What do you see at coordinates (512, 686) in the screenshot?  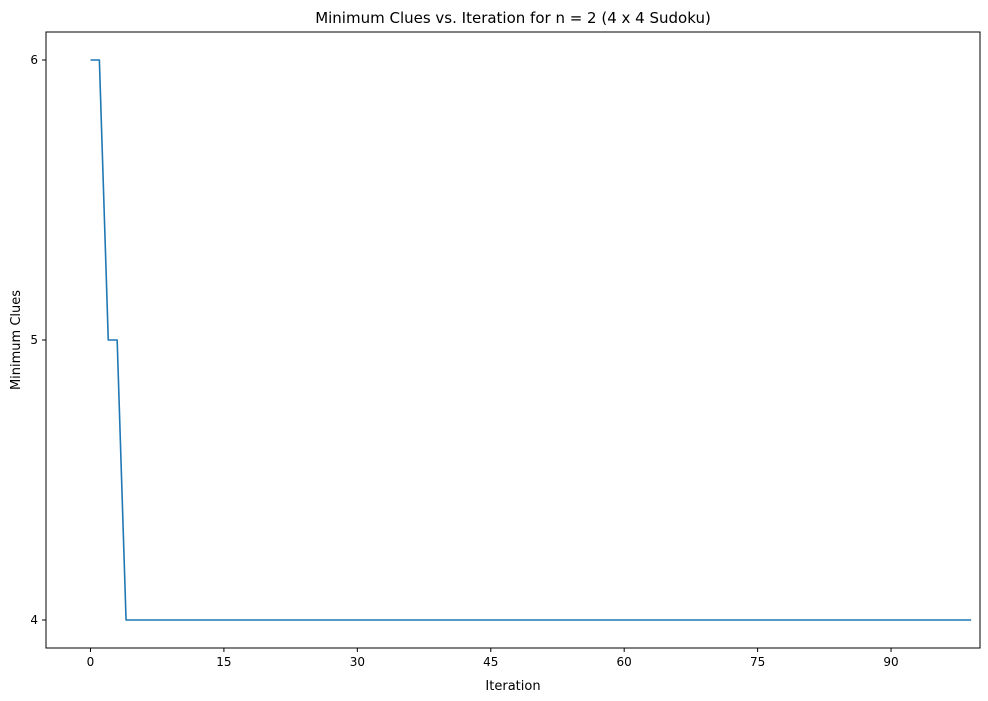 I see `x-axis-label: Iteration` at bounding box center [512, 686].